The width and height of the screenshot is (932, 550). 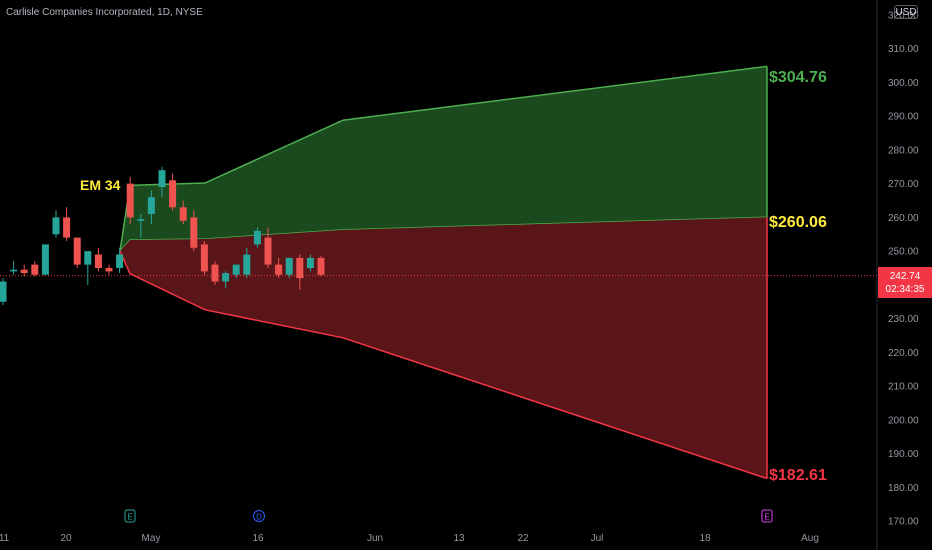 What do you see at coordinates (798, 222) in the screenshot?
I see `mid-target-label: $260.06` at bounding box center [798, 222].